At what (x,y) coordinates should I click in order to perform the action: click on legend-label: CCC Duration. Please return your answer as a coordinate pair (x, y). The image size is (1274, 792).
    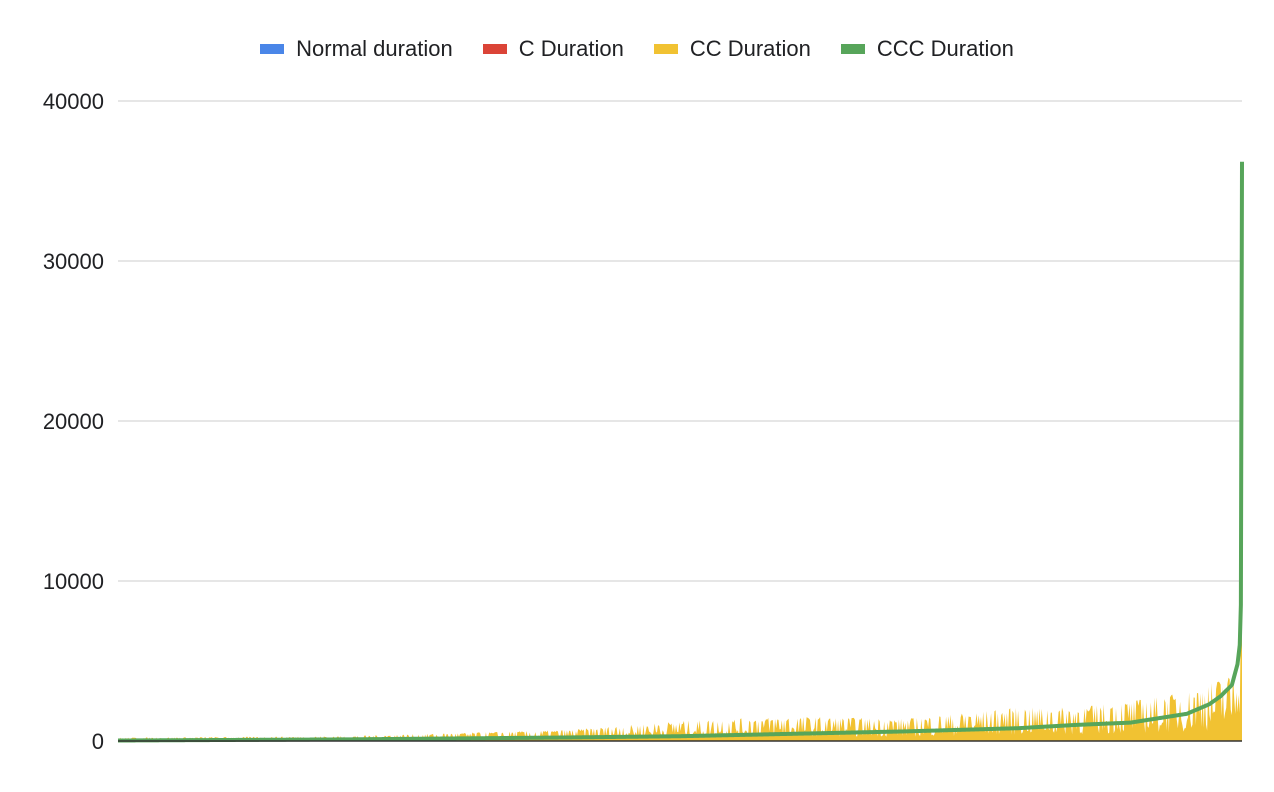
    Looking at the image, I should click on (945, 48).